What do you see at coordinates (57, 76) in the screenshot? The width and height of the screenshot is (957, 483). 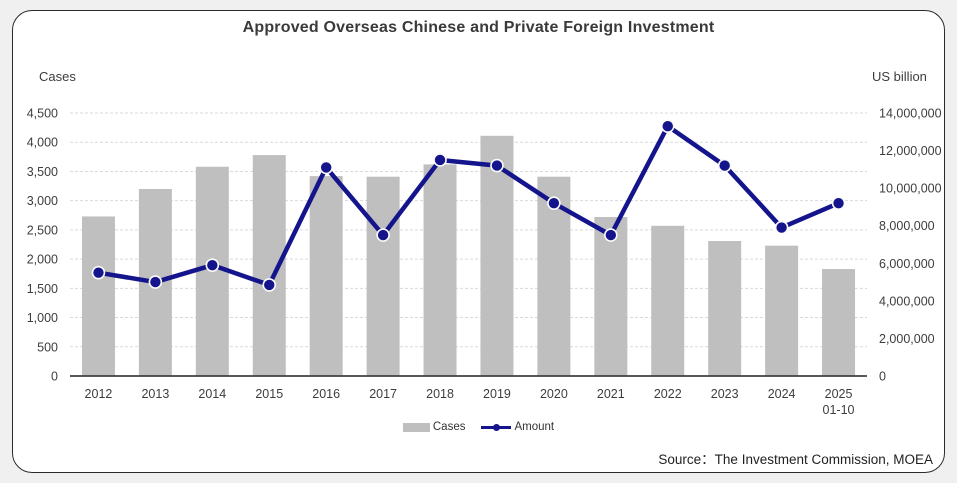 I see `left-axis-unit-label: Cases` at bounding box center [57, 76].